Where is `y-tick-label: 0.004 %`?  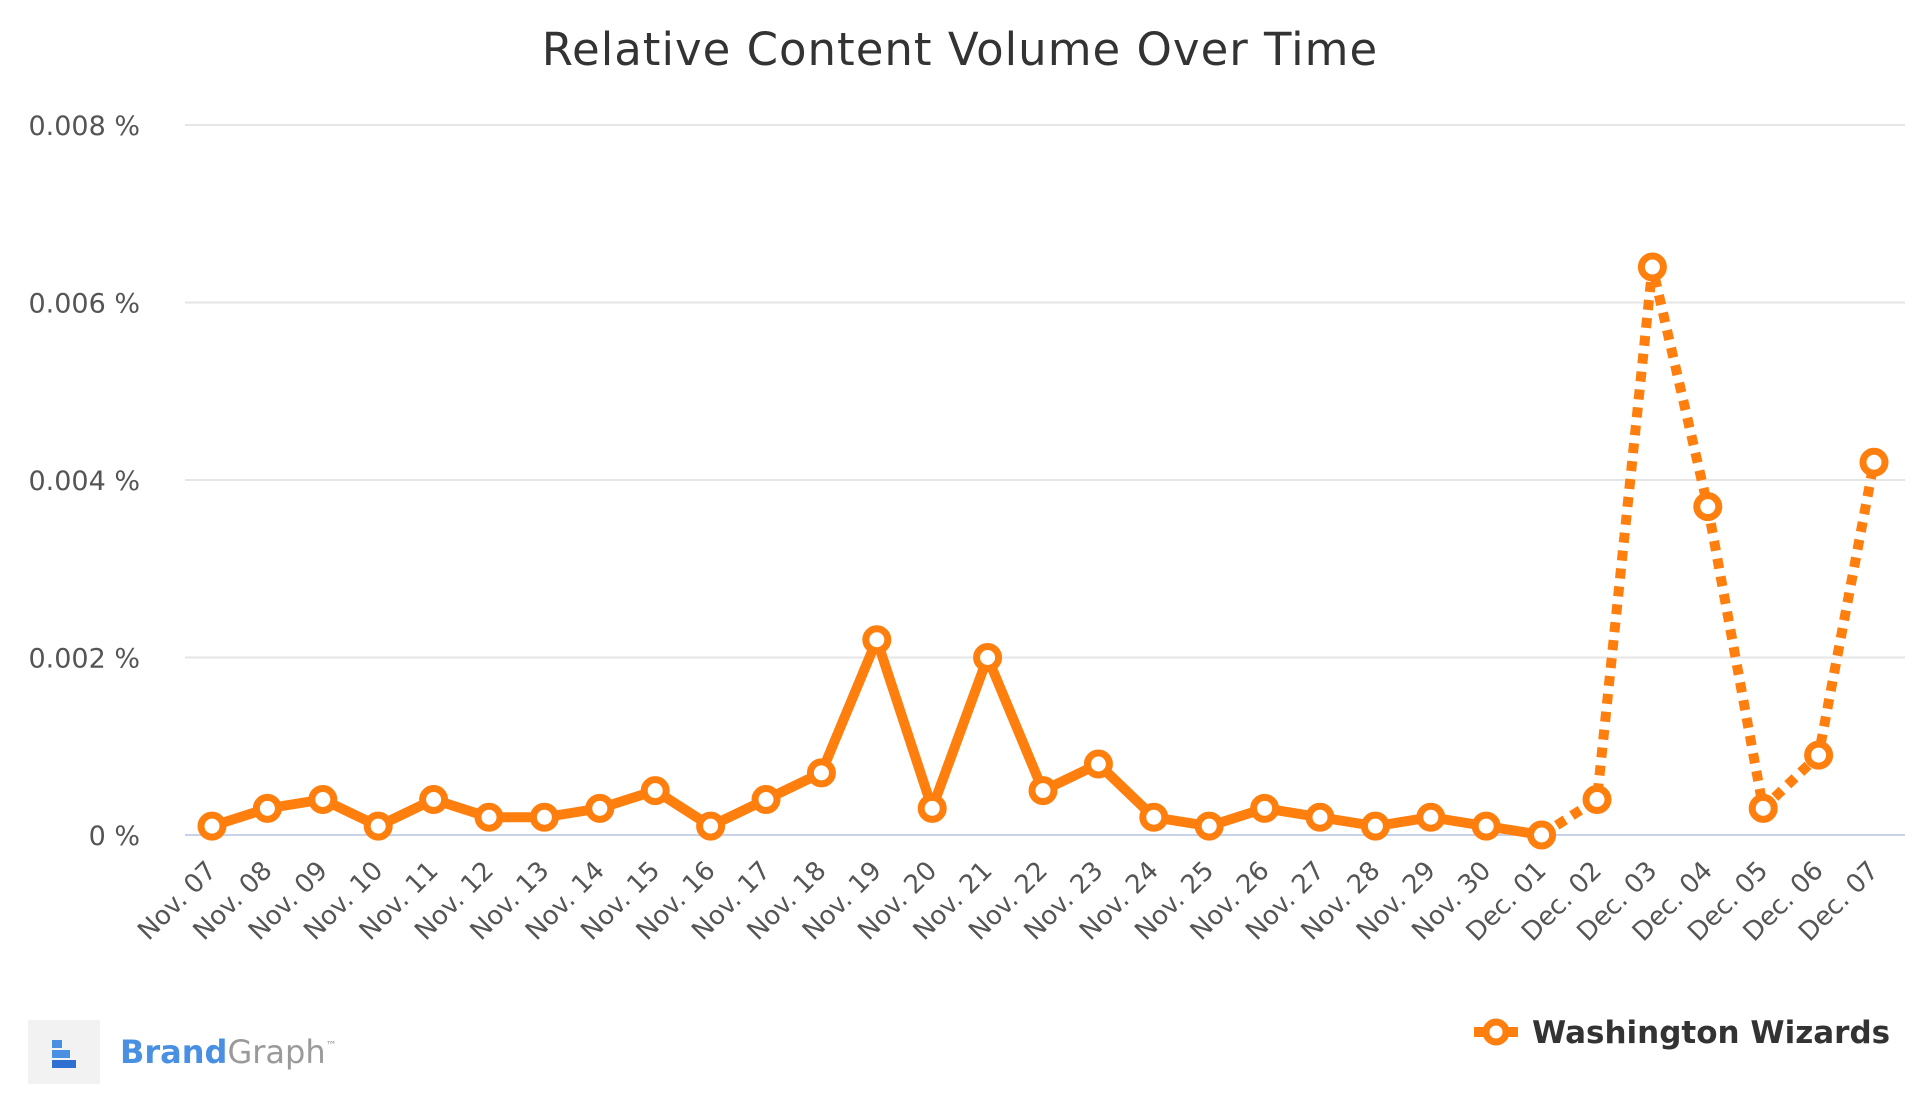 y-tick-label: 0.004 % is located at coordinates (84, 481).